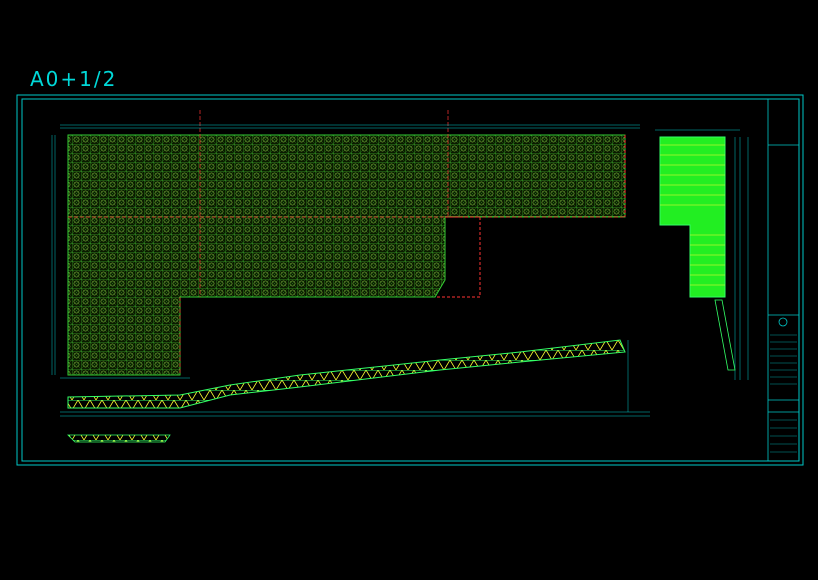 This screenshot has width=818, height=580. Describe the element at coordinates (355, 391) in the screenshot. I see `section-truss` at that location.